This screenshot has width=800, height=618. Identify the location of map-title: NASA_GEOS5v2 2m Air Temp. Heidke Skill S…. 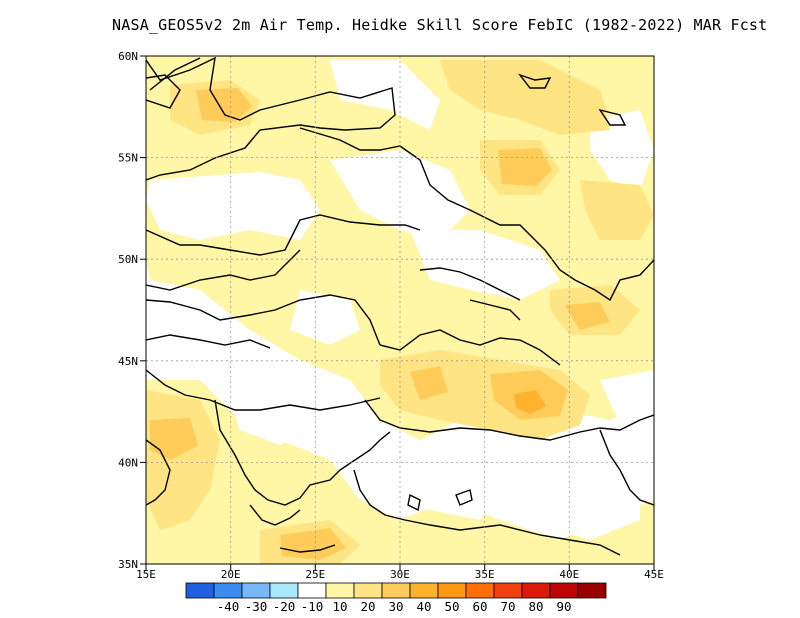
(440, 25).